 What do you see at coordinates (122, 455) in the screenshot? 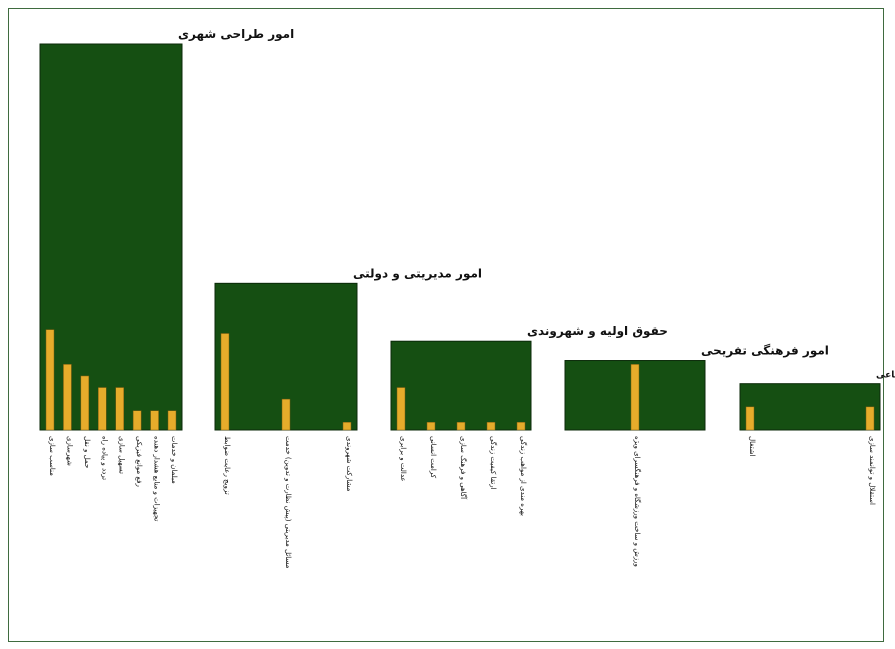
I see `bar-label-1-5: تسهیل سازی` at bounding box center [122, 455].